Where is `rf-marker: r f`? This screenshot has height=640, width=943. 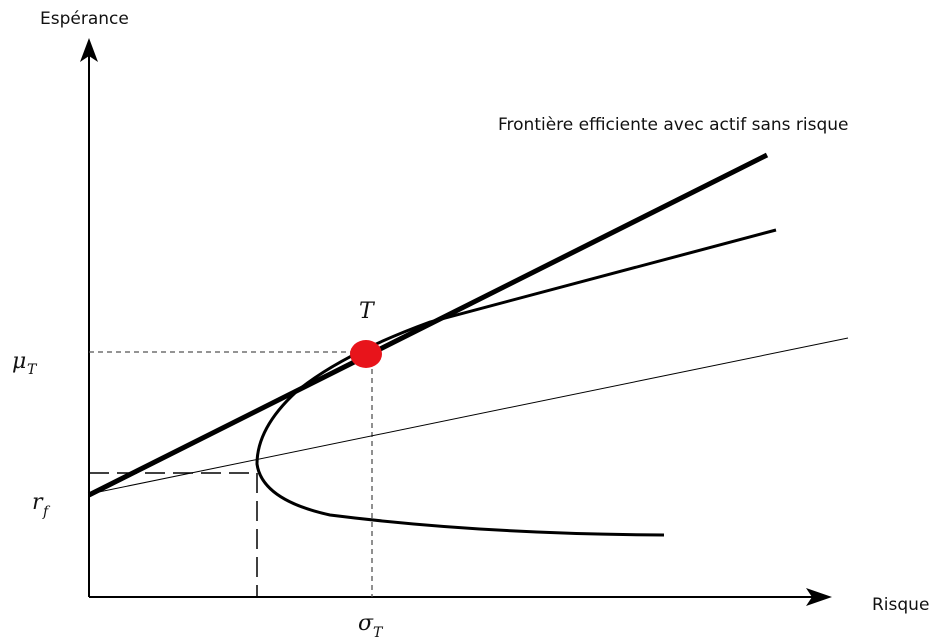
rf-marker: r f is located at coordinates (41, 505).